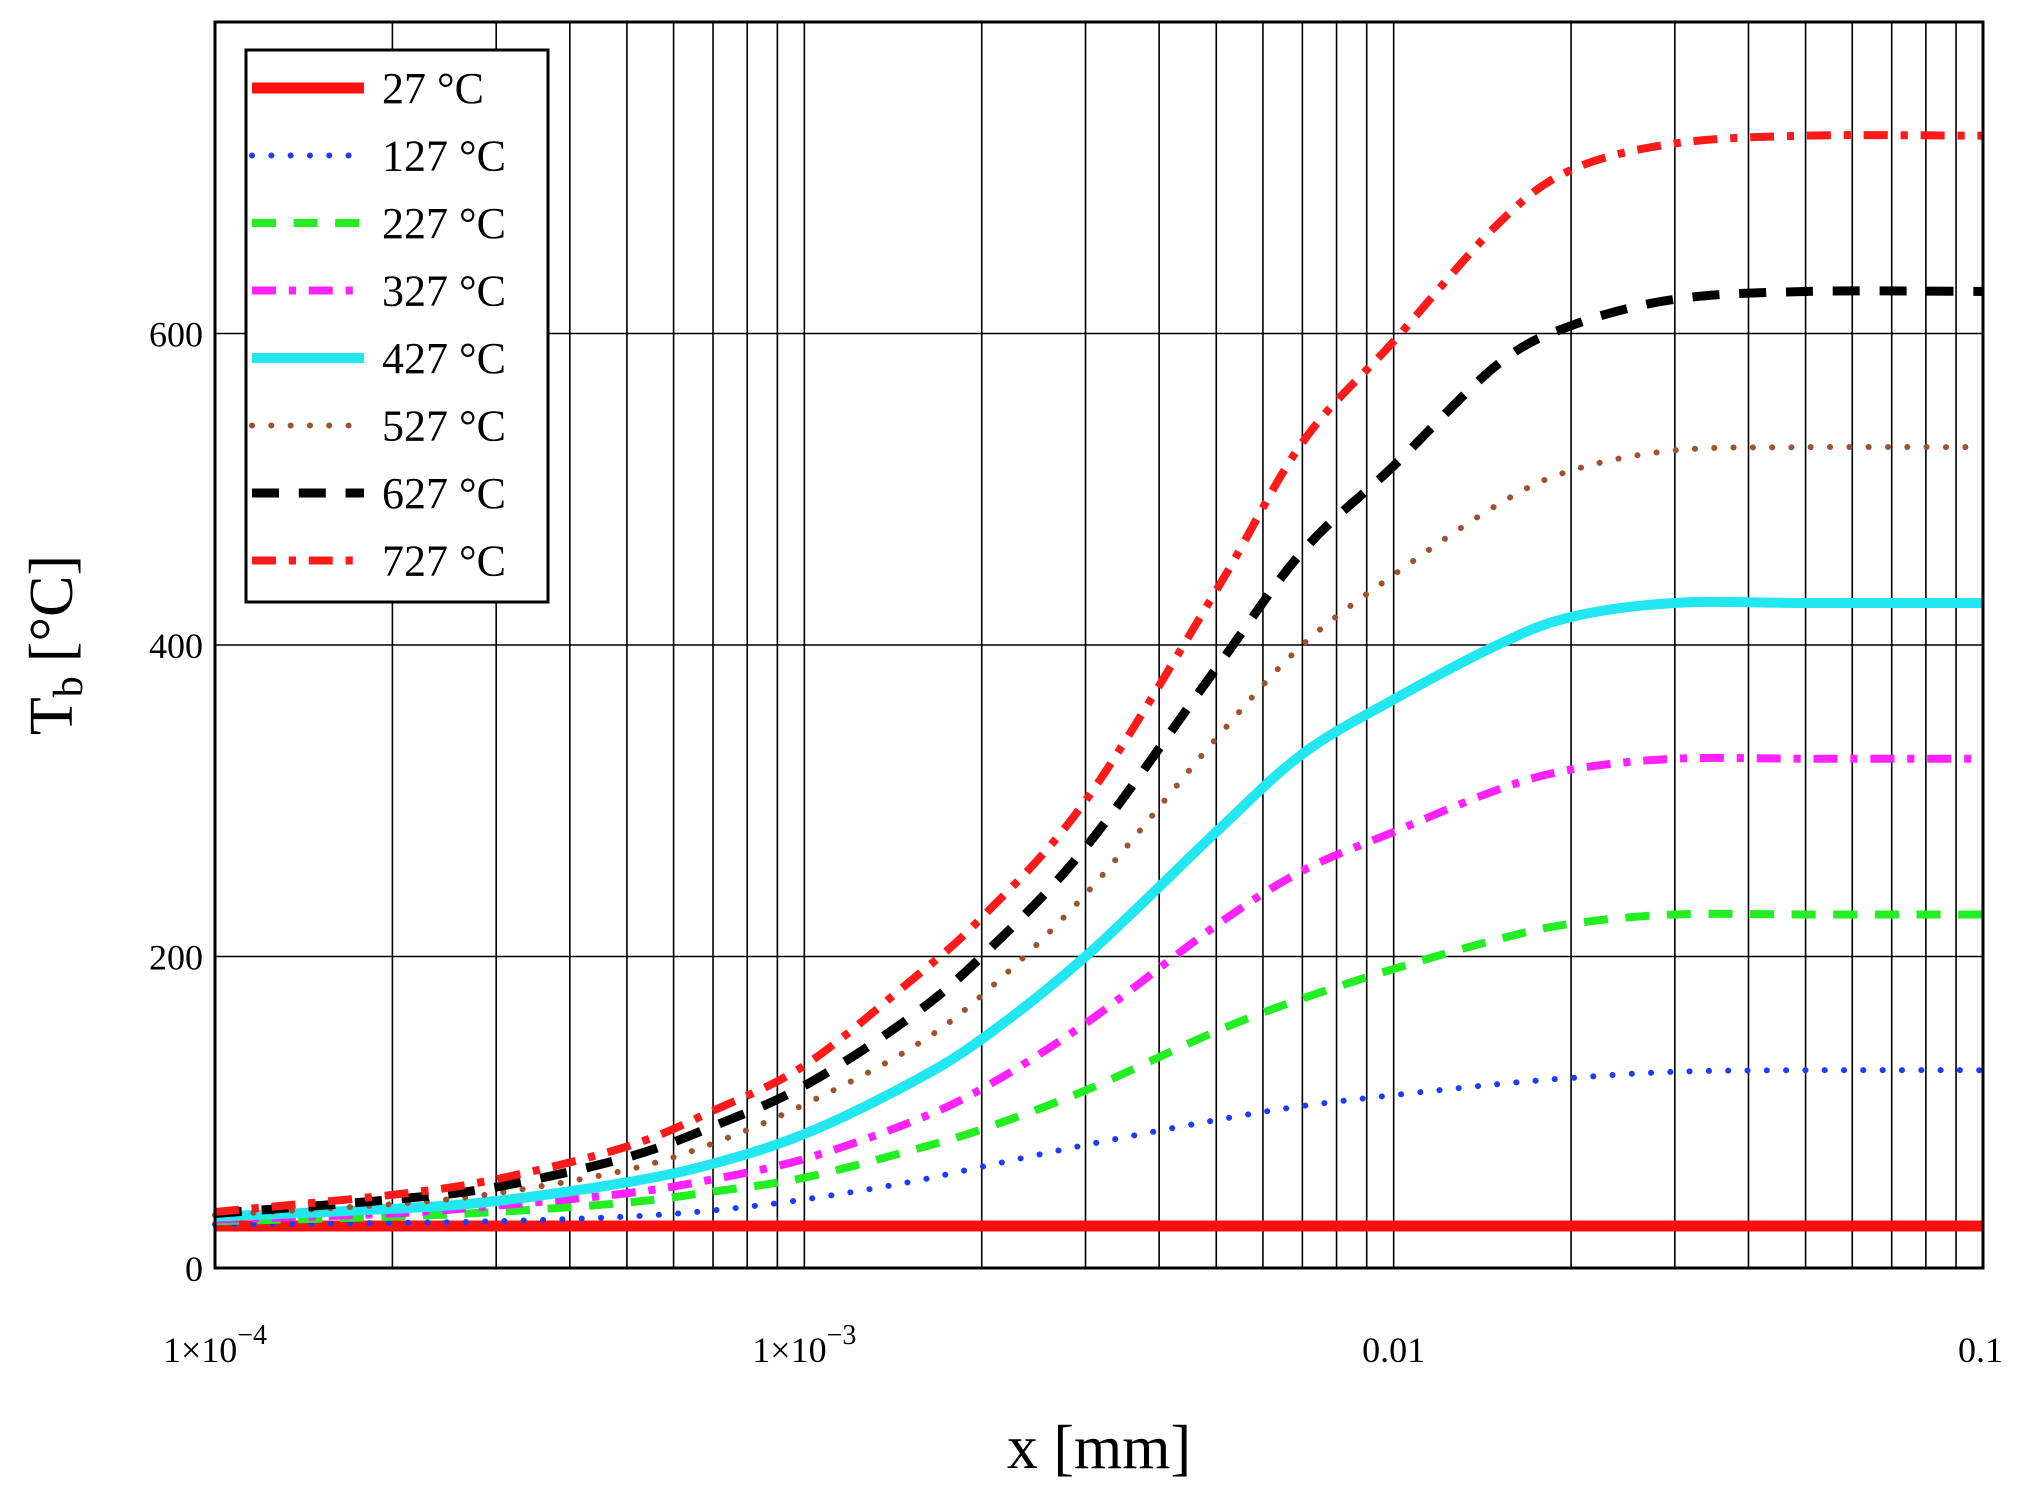  Describe the element at coordinates (444, 493) in the screenshot. I see `legend-label: 627 °C` at that location.